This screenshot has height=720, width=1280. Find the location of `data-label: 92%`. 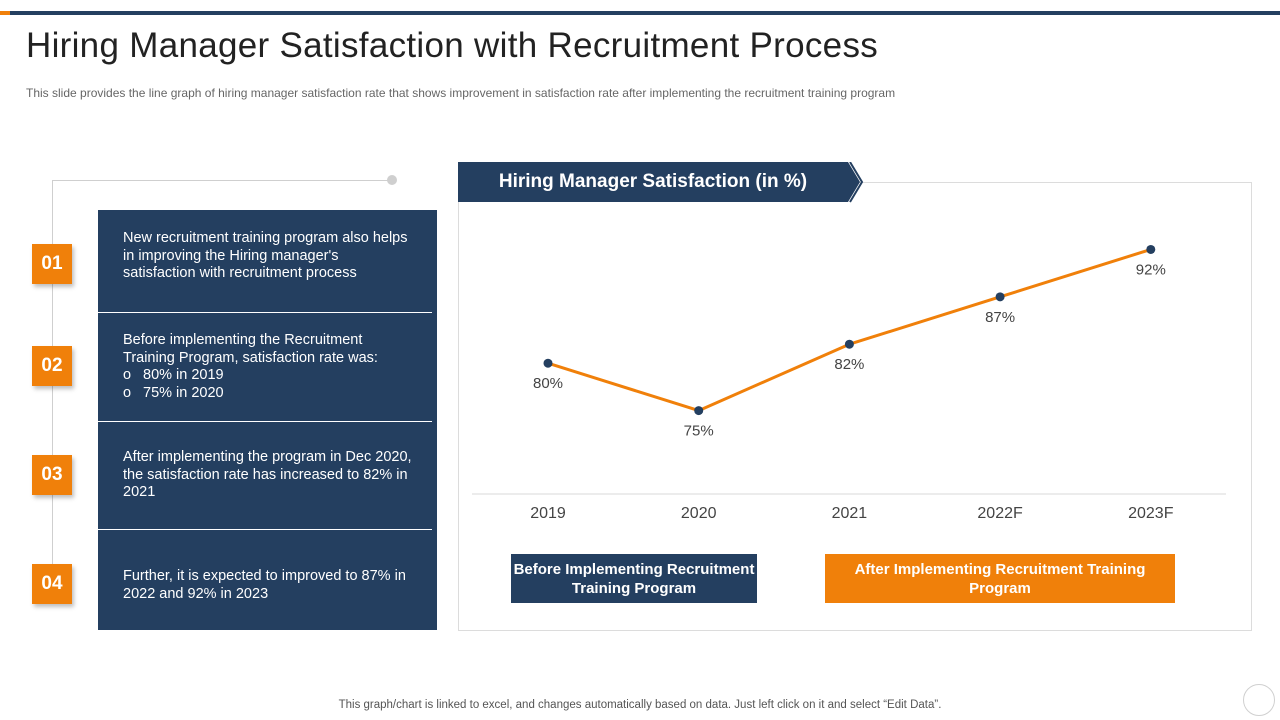

data-label: 92% is located at coordinates (1151, 269).